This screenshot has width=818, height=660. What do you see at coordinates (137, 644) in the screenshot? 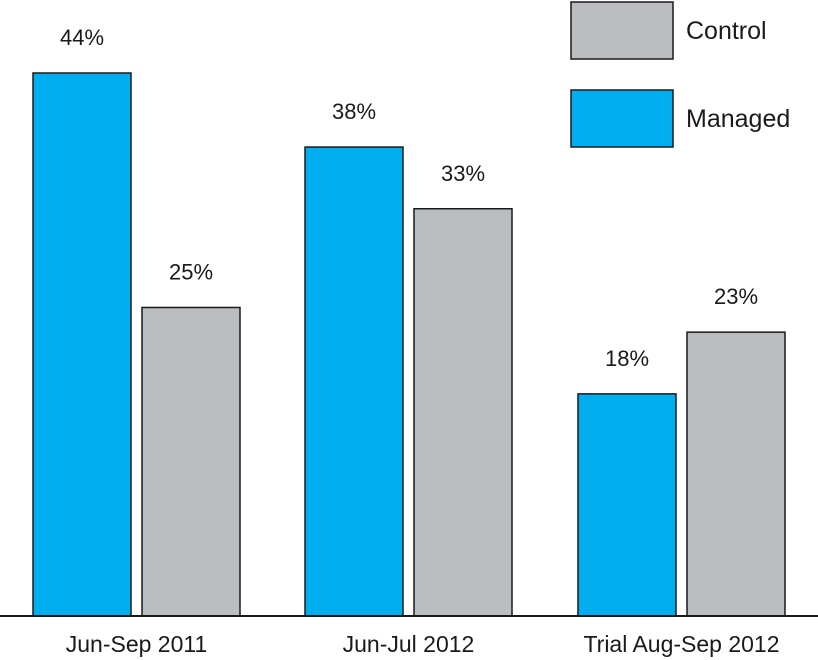
I see `x-tick-label-jun-sep-2011: Jun-Sep 2011` at bounding box center [137, 644].